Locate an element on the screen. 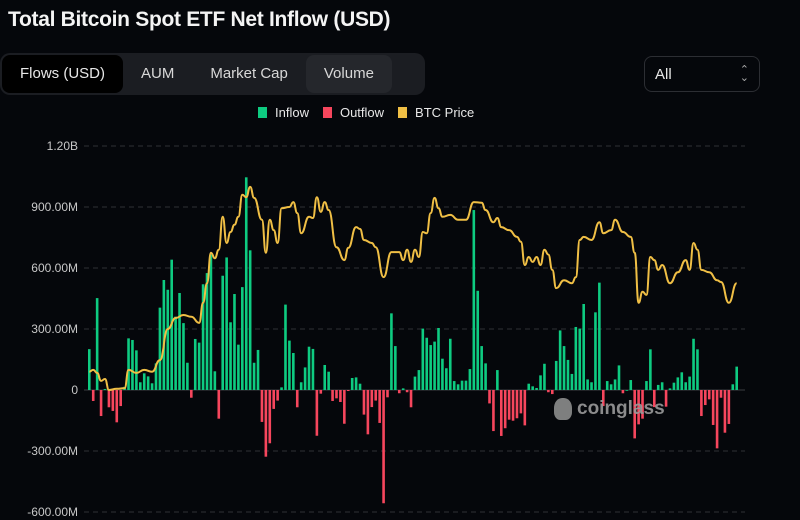  y-tick-label: -300.00M is located at coordinates (52, 451).